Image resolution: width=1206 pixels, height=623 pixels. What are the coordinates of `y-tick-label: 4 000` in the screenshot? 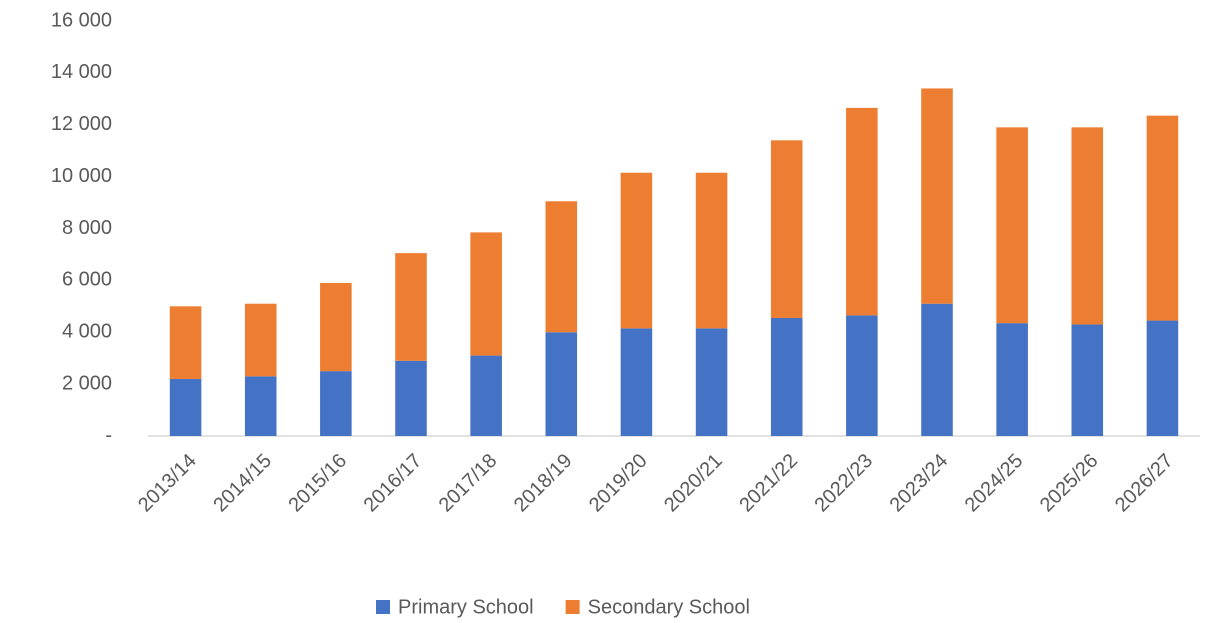 It's located at (87, 332).